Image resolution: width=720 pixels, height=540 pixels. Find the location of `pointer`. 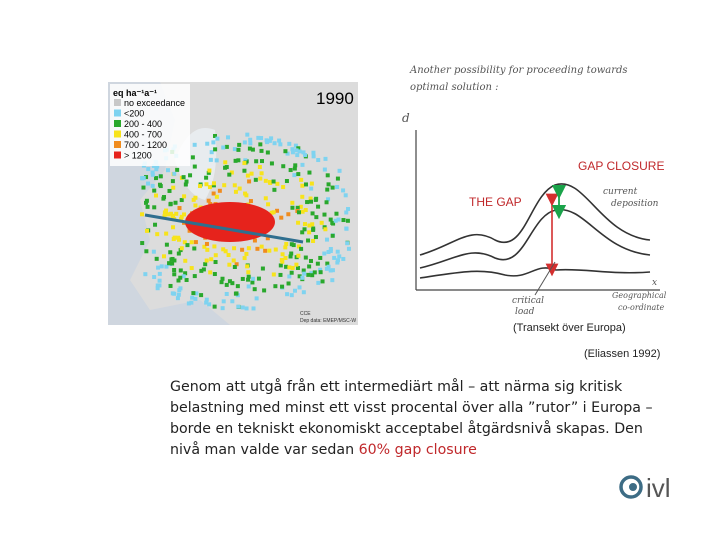

pointer is located at coordinates (545, 278).